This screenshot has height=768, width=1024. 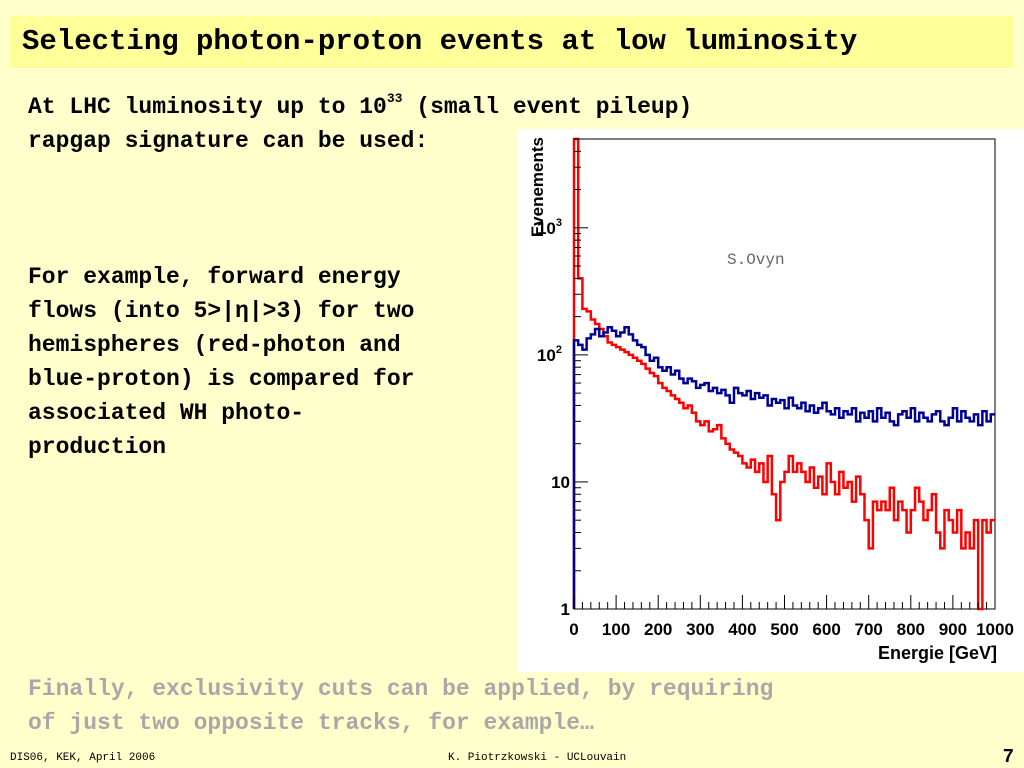 I want to click on intro-line1-suffix: (small event pileup), so click(x=547, y=107).